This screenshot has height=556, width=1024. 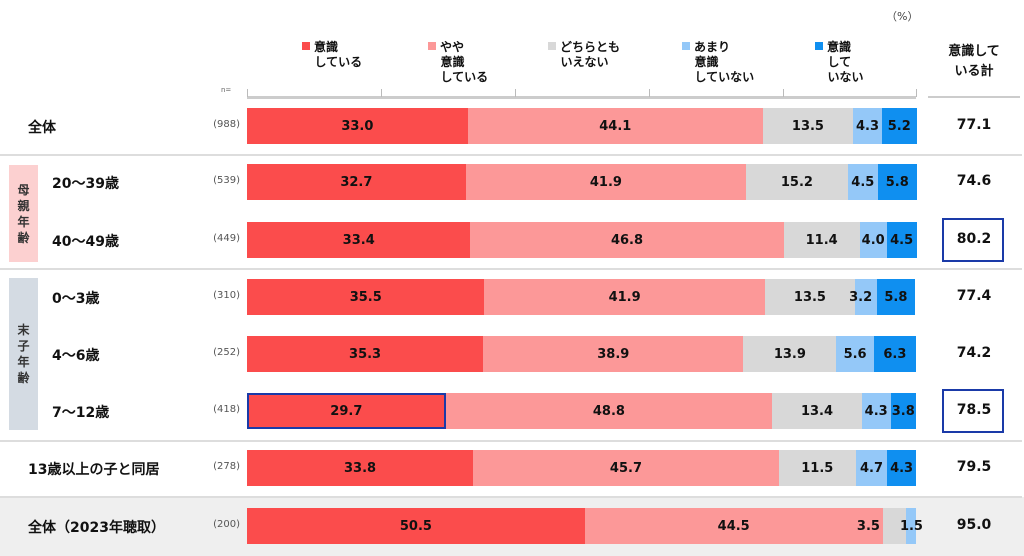 I want to click on bar-segment: 45.7, so click(x=626, y=468).